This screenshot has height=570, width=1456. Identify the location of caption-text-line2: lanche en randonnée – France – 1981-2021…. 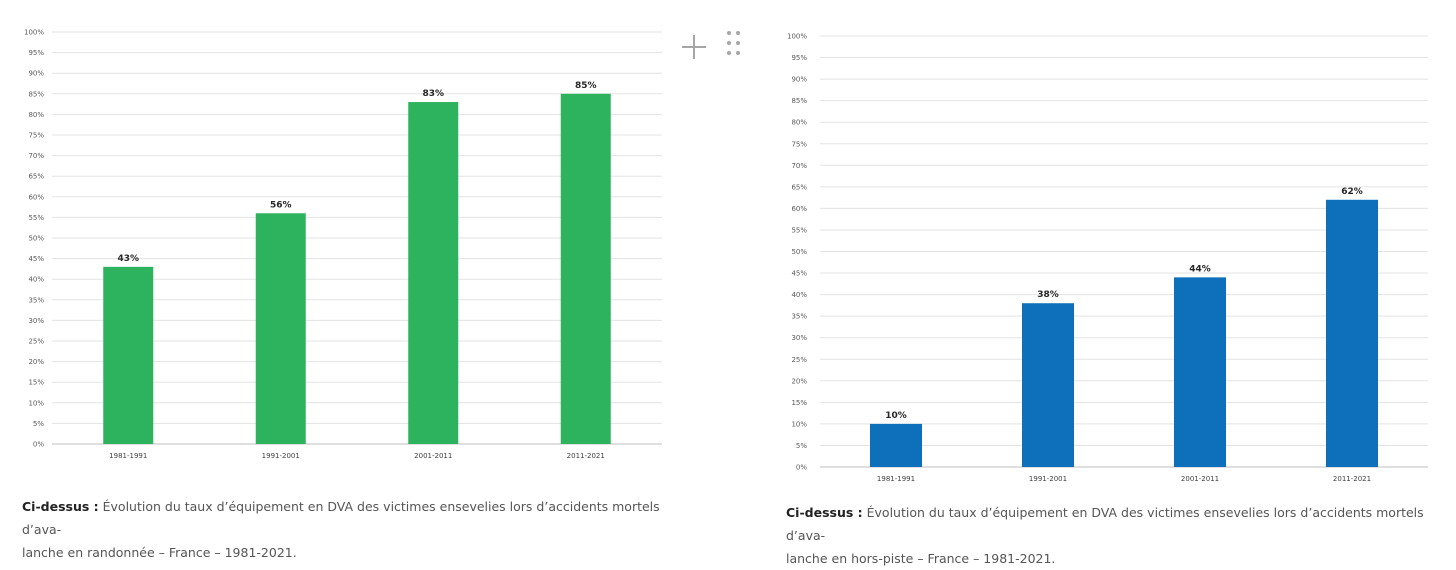
(159, 552).